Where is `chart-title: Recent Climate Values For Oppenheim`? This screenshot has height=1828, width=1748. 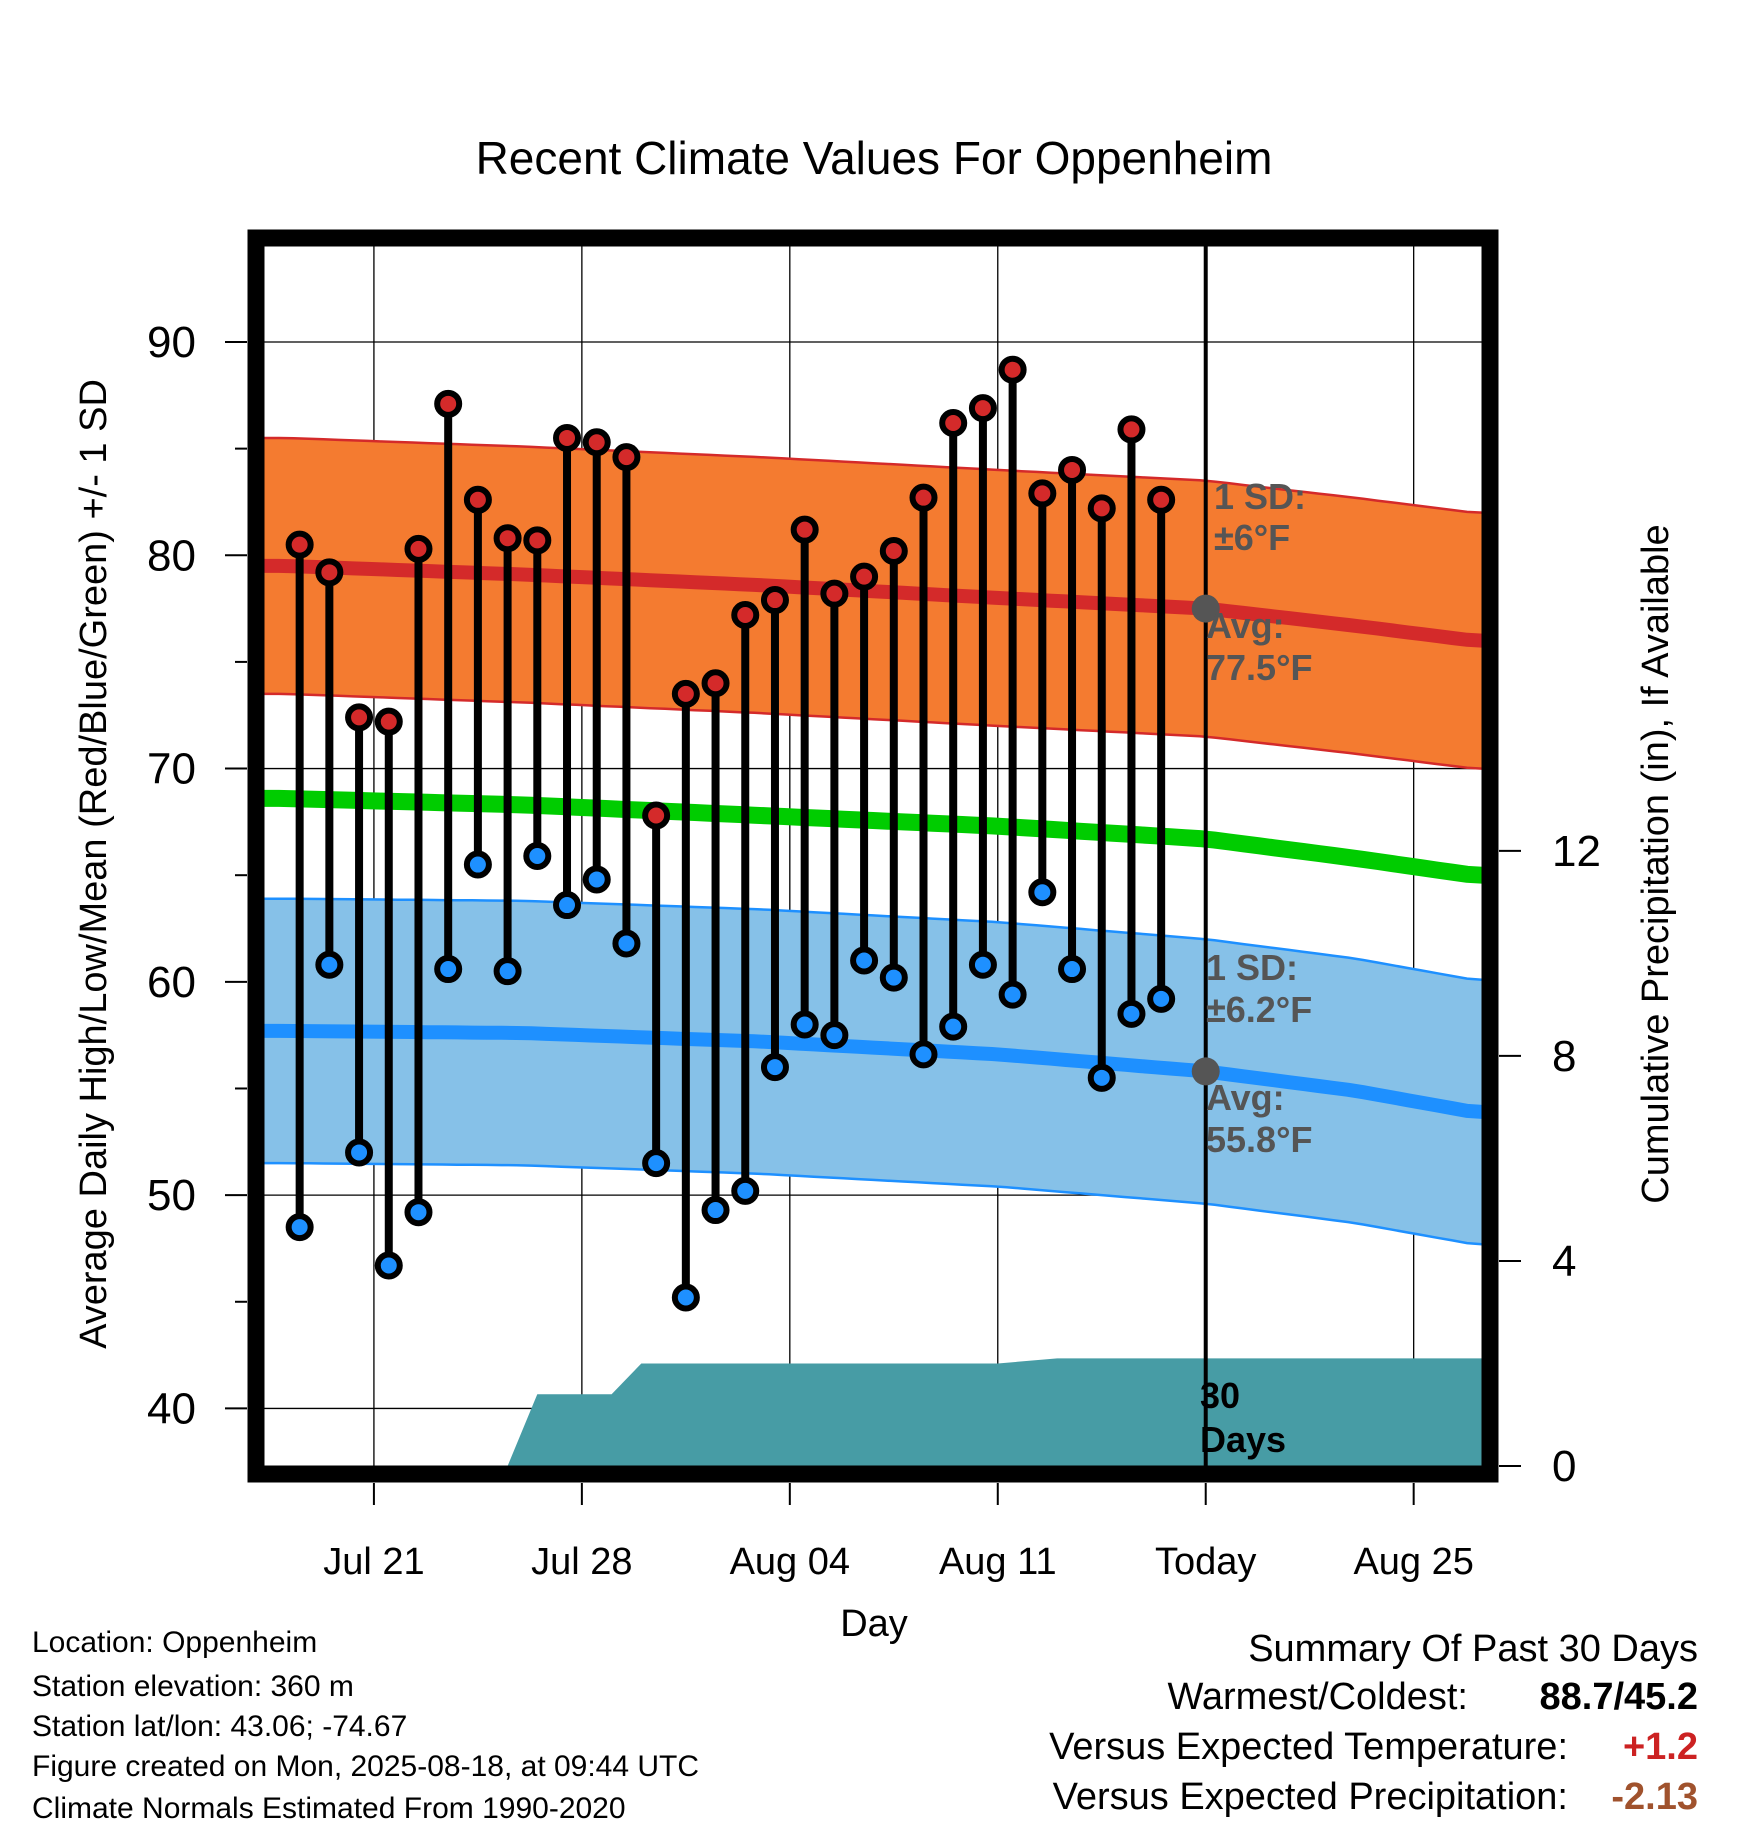 chart-title: Recent Climate Values For Oppenheim is located at coordinates (874, 158).